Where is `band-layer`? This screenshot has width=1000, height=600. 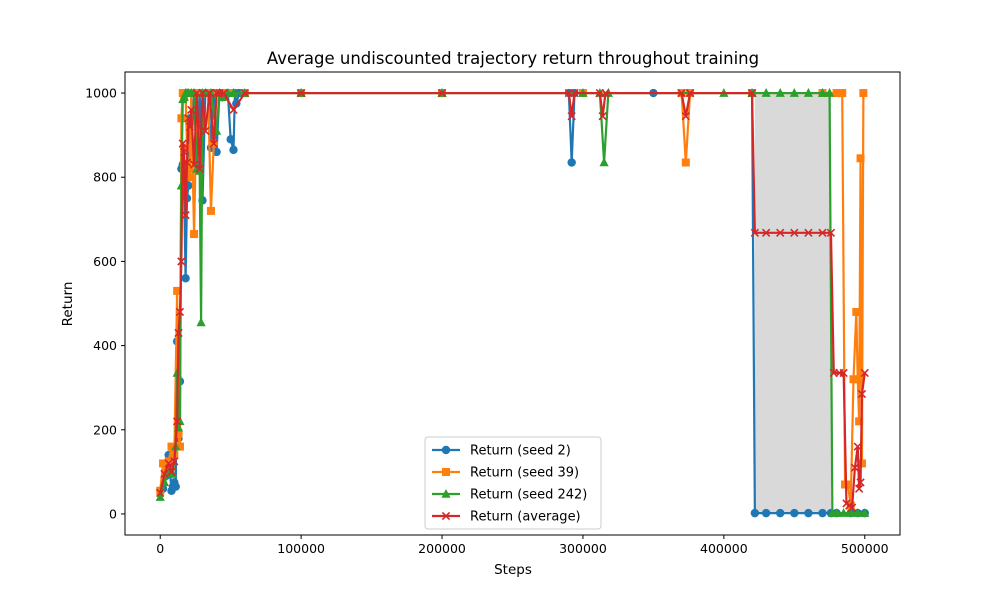 band-layer is located at coordinates (792, 303).